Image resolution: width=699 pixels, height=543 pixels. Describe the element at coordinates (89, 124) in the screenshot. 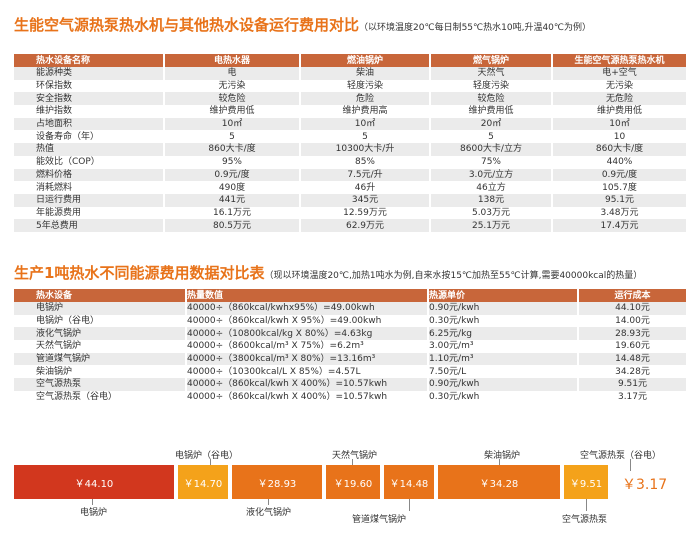

I see `row-label: 占地面积` at that location.